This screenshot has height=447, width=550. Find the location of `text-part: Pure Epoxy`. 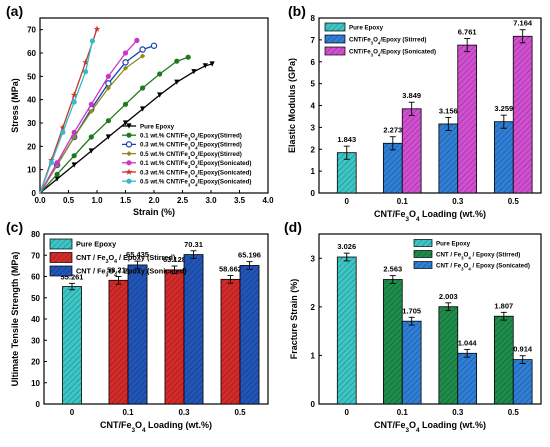

text-part: Pure Epoxy is located at coordinates (157, 126).